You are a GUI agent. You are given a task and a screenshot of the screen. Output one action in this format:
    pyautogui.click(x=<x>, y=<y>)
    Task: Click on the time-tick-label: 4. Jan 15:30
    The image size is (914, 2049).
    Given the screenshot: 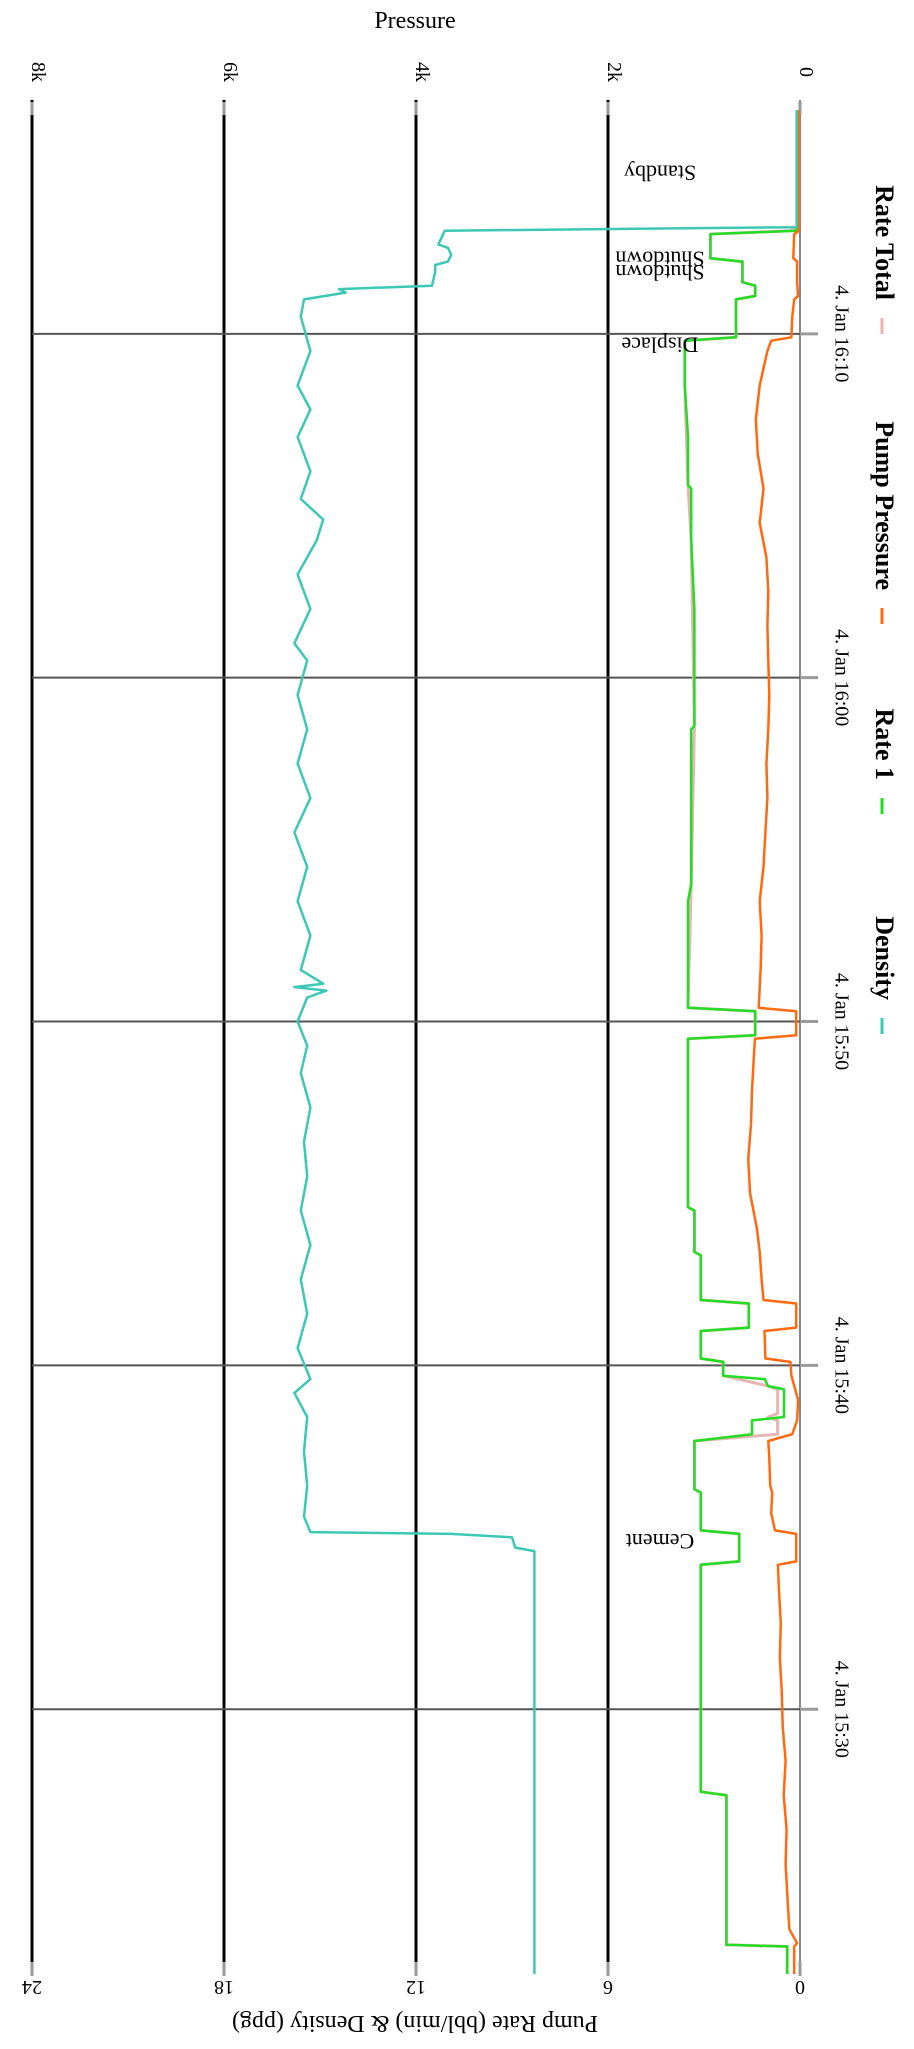 What is the action you would take?
    pyautogui.click(x=841, y=1709)
    